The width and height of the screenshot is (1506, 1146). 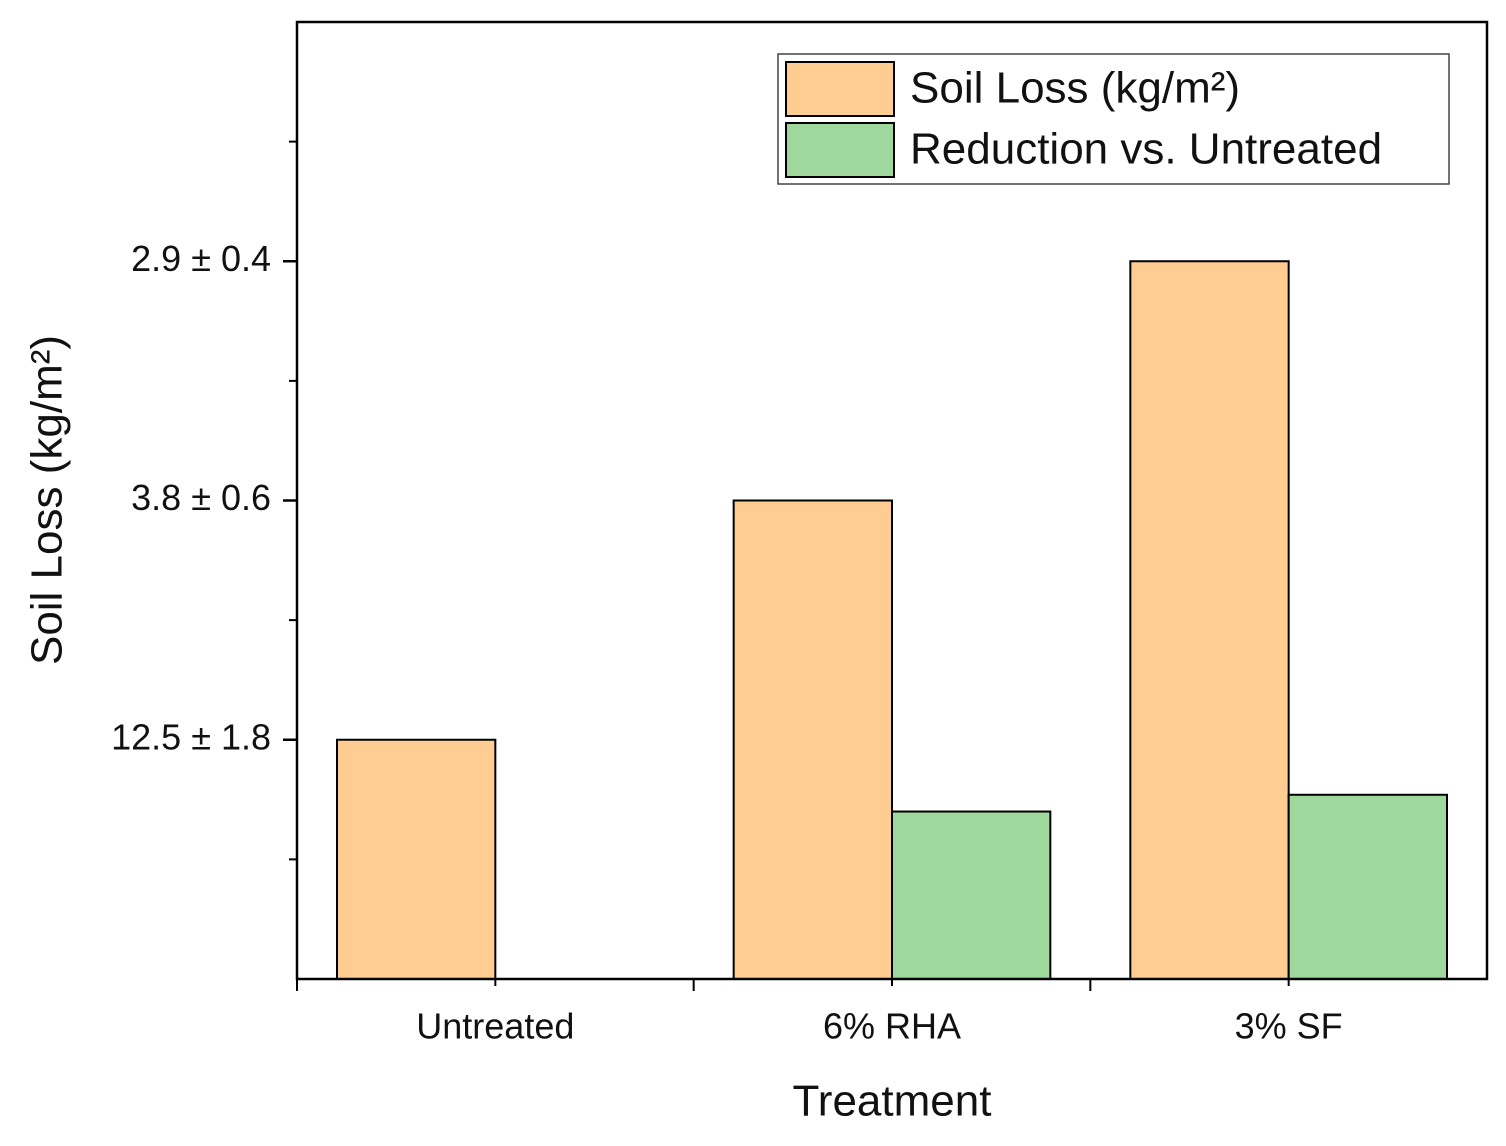 What do you see at coordinates (201, 258) in the screenshot?
I see `y-tick-label: 2.9 ± 0.4` at bounding box center [201, 258].